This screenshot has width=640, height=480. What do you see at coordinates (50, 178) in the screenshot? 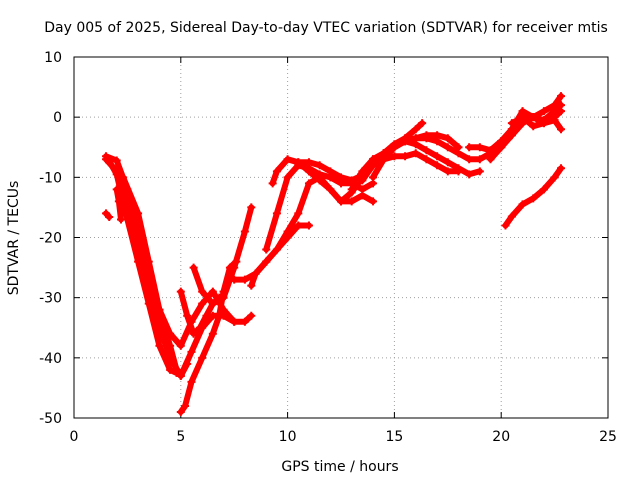
I see `y-tick-label: -10` at bounding box center [50, 178].